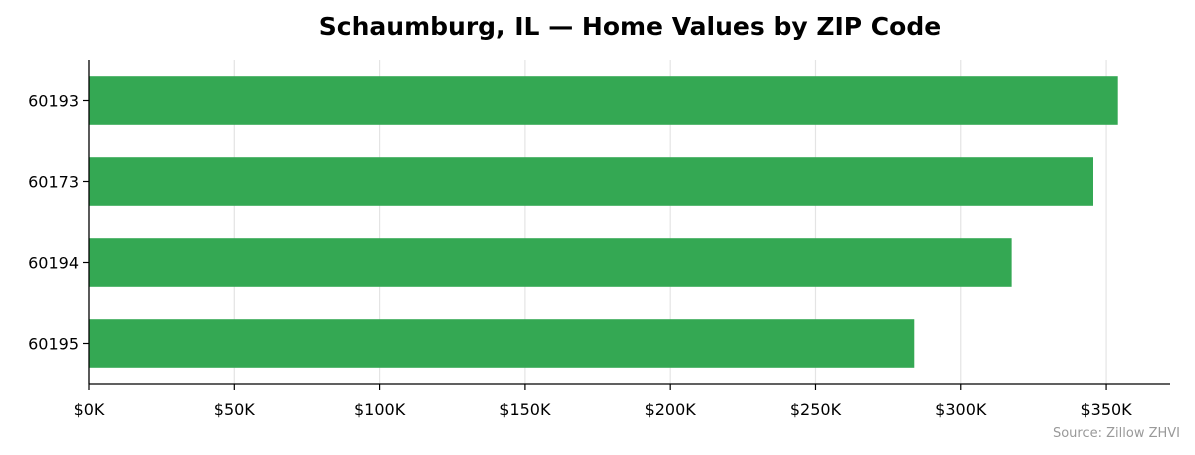 This screenshot has height=455, width=1195. What do you see at coordinates (1116, 433) in the screenshot?
I see `source-note: Source: Zillow ZHVI` at bounding box center [1116, 433].